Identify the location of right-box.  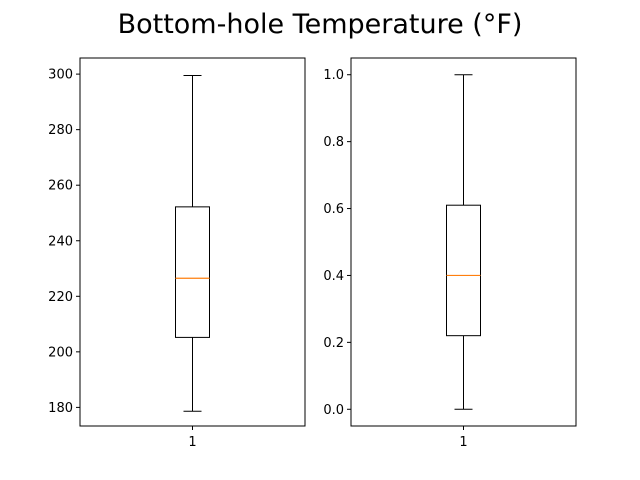
(463, 270).